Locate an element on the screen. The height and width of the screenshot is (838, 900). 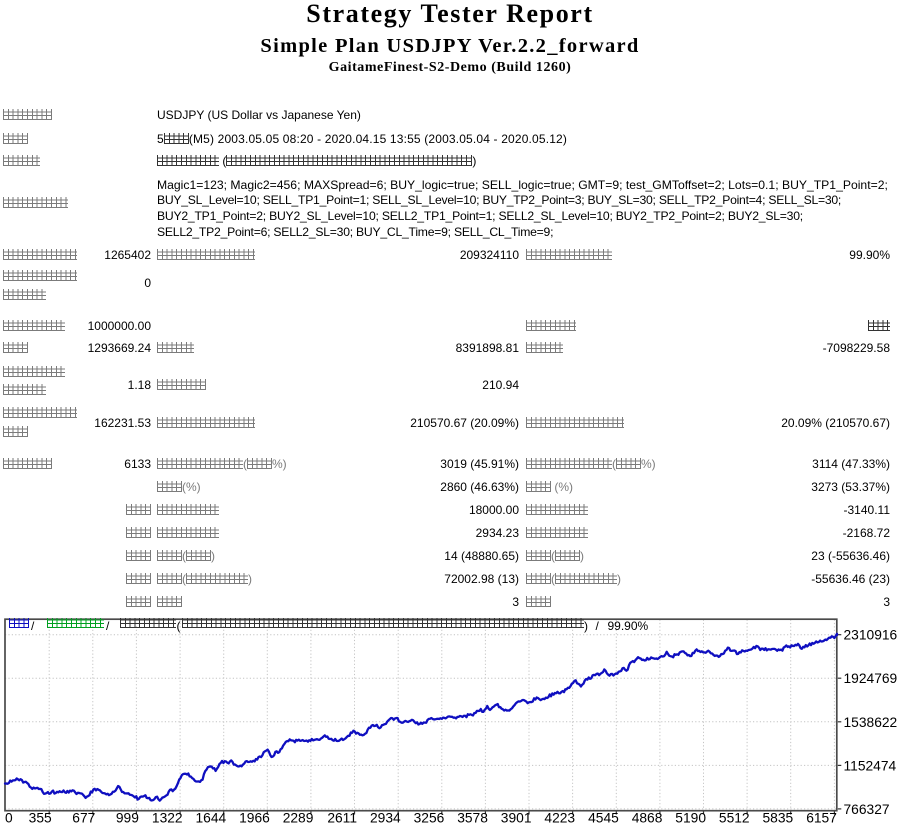
svg-text: 3901 is located at coordinates (516, 818).